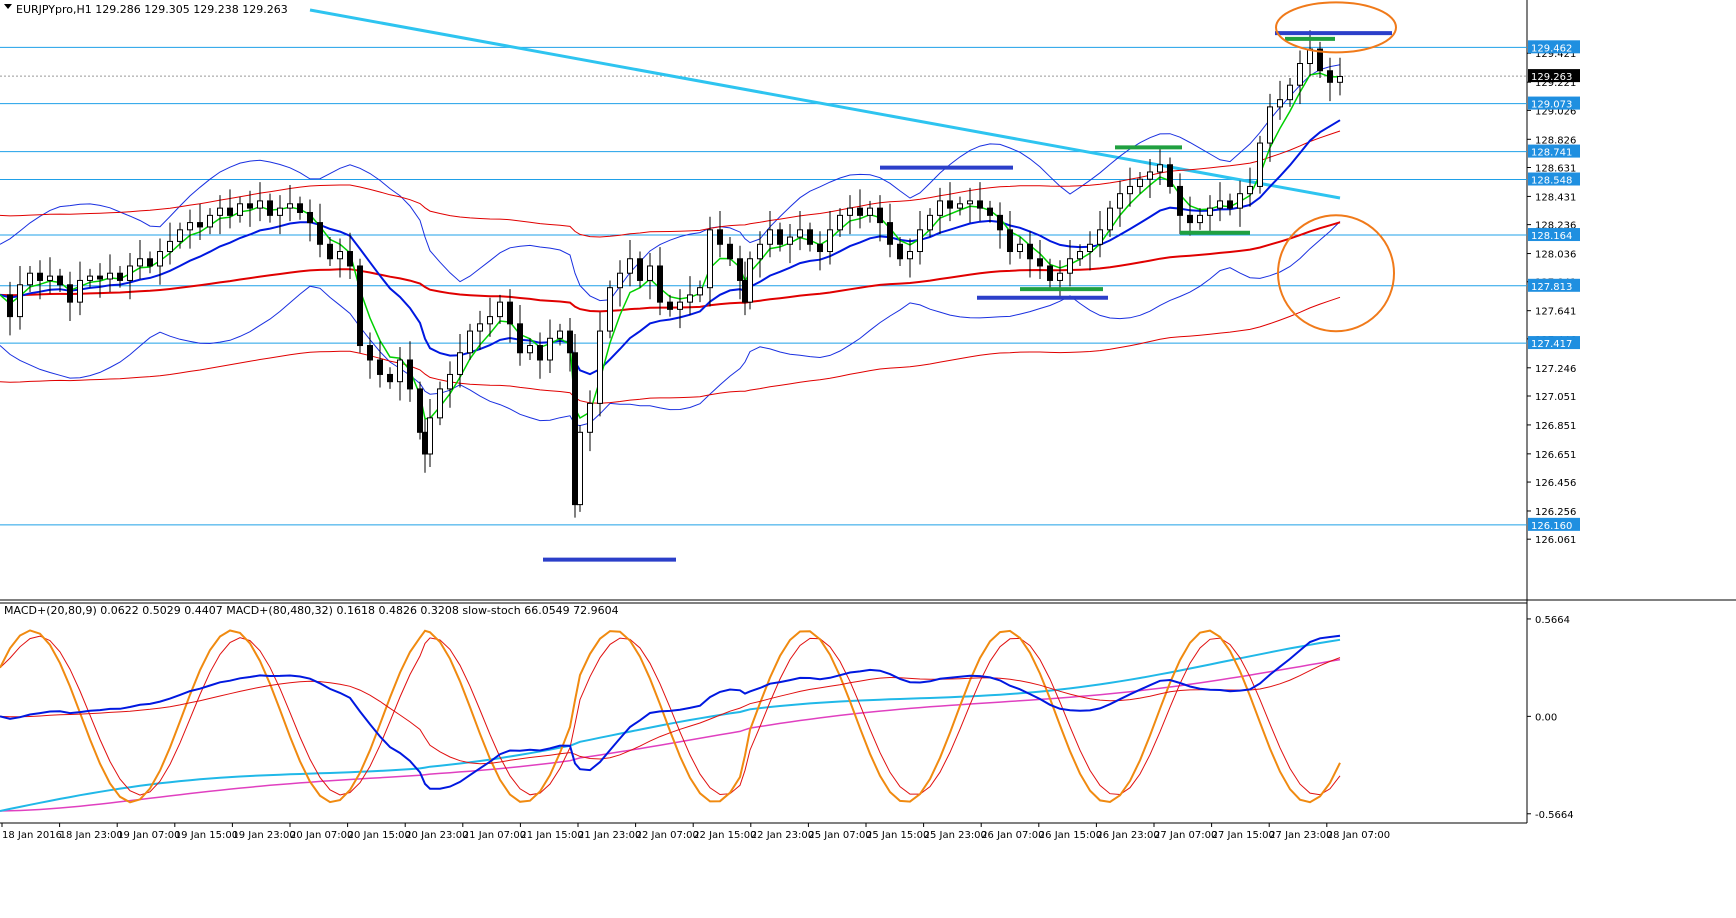 Image resolution: width=1736 pixels, height=918 pixels. I want to click on time-tick-label: 18 Jan 23:00, so click(91, 835).